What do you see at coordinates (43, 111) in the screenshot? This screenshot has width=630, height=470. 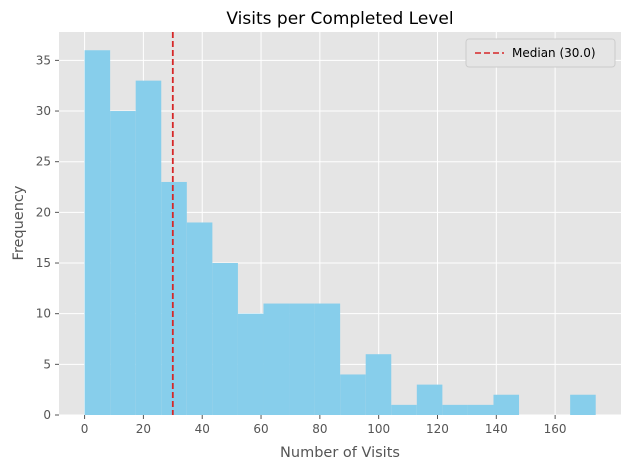 I see `y-tick-label: 30` at bounding box center [43, 111].